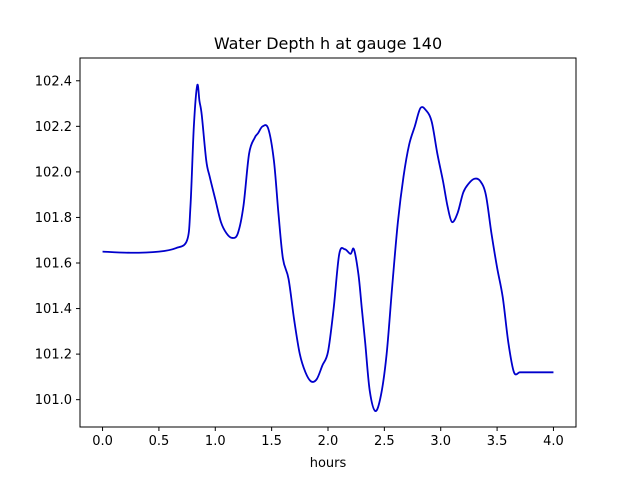 The width and height of the screenshot is (640, 480). Describe the element at coordinates (328, 43) in the screenshot. I see `chart-title: Water Depth h at gauge 140` at that location.